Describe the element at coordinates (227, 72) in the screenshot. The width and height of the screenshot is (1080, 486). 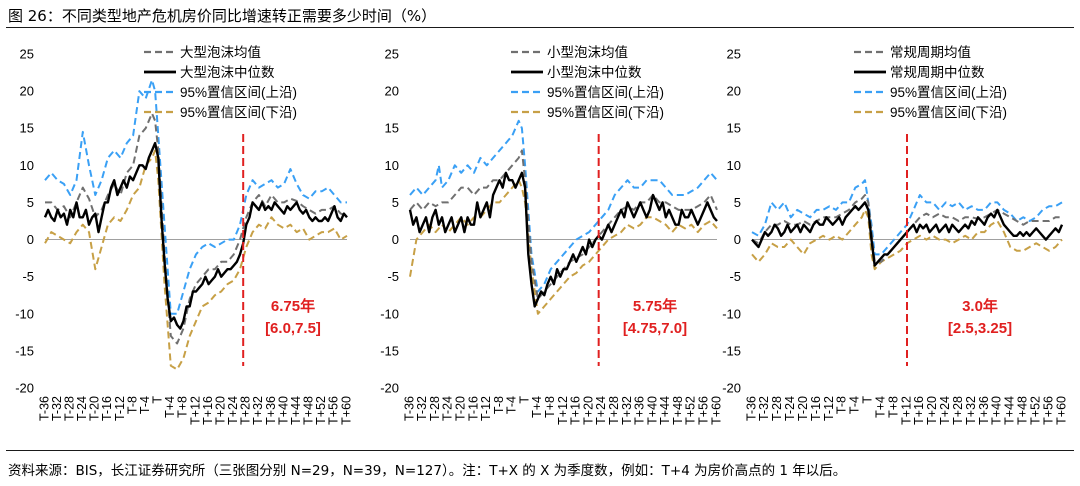
I see `legend-label: 大型泡沫中位数` at that location.